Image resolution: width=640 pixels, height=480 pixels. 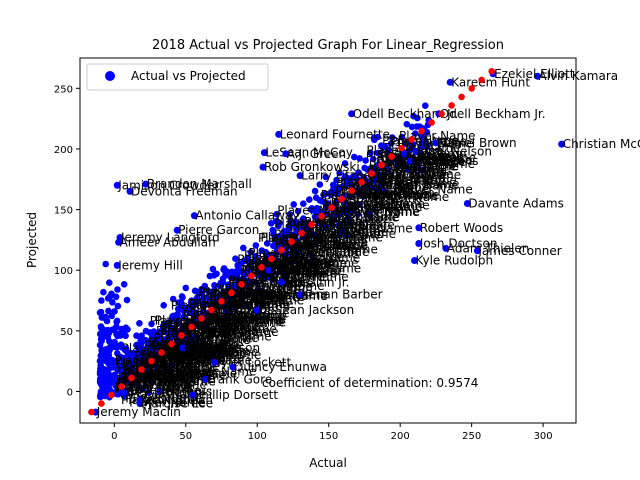 What do you see at coordinates (177, 404) in the screenshot?
I see `point-label: Marqise Lee` at bounding box center [177, 404].